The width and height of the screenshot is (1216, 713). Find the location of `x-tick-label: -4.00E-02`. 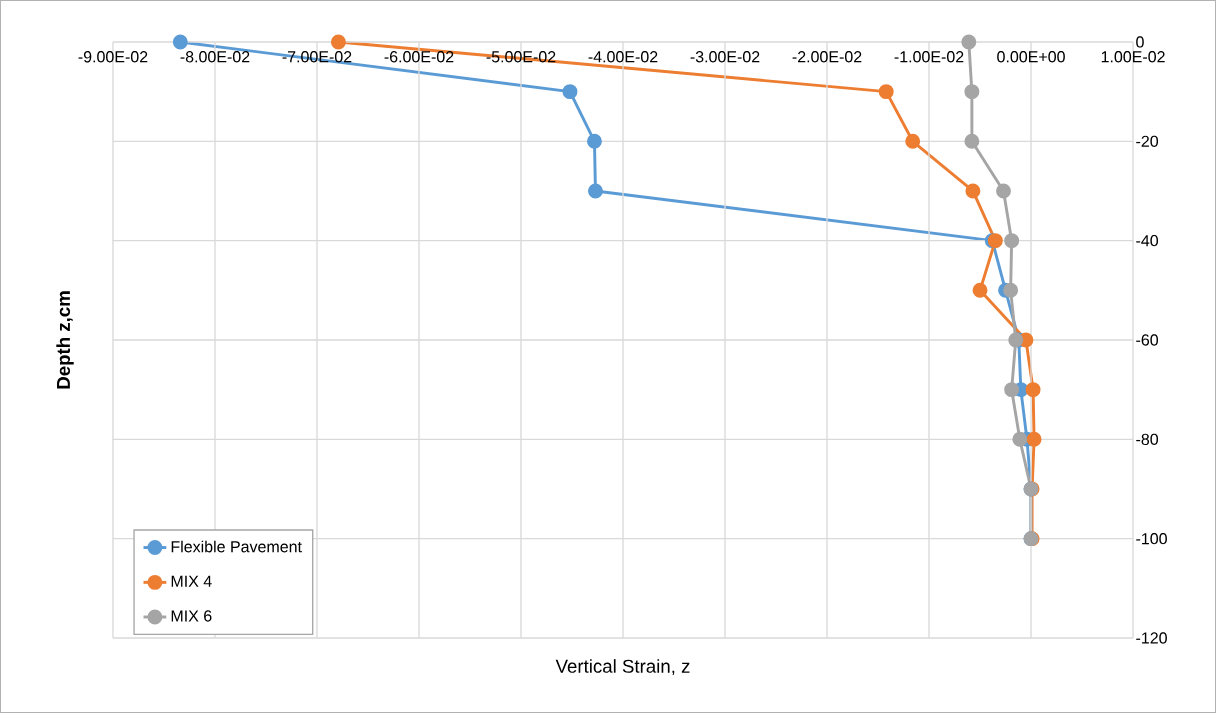

x-tick-label: -4.00E-02 is located at coordinates (623, 57).